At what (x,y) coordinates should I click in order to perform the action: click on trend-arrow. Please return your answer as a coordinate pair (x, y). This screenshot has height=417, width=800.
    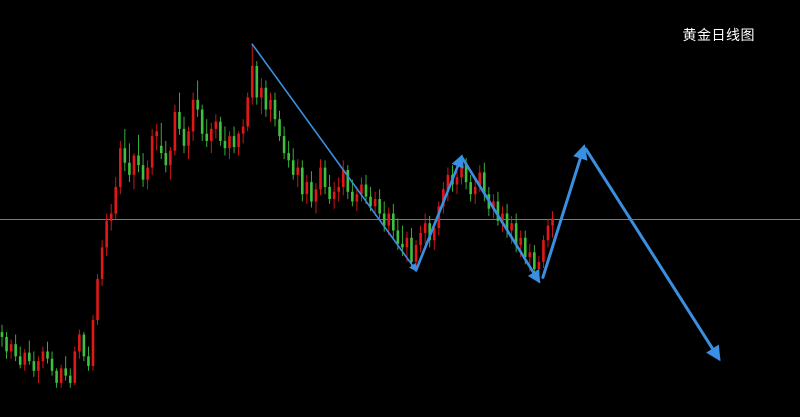
    Looking at the image, I should click on (500, 219).